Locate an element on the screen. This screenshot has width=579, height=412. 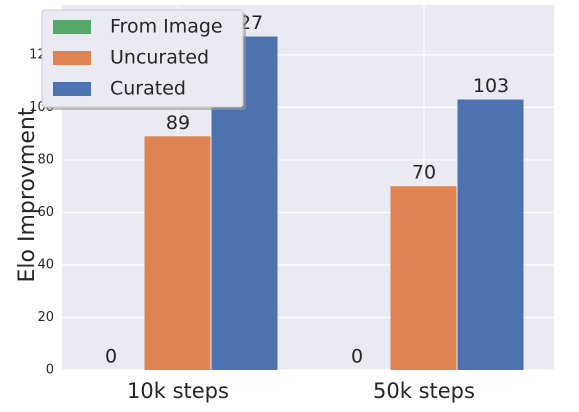
y-tick-label: 20 is located at coordinates (45, 317).